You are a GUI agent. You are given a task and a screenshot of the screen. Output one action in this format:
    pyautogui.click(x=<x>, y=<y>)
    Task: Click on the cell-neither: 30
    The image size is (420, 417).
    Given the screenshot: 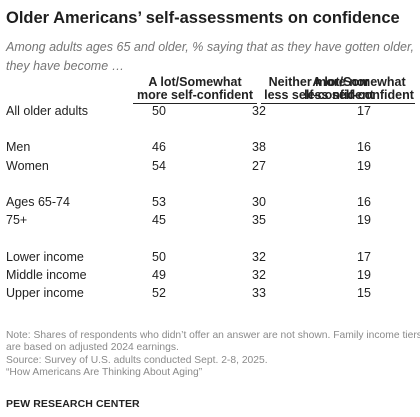 What is the action you would take?
    pyautogui.click(x=259, y=202)
    